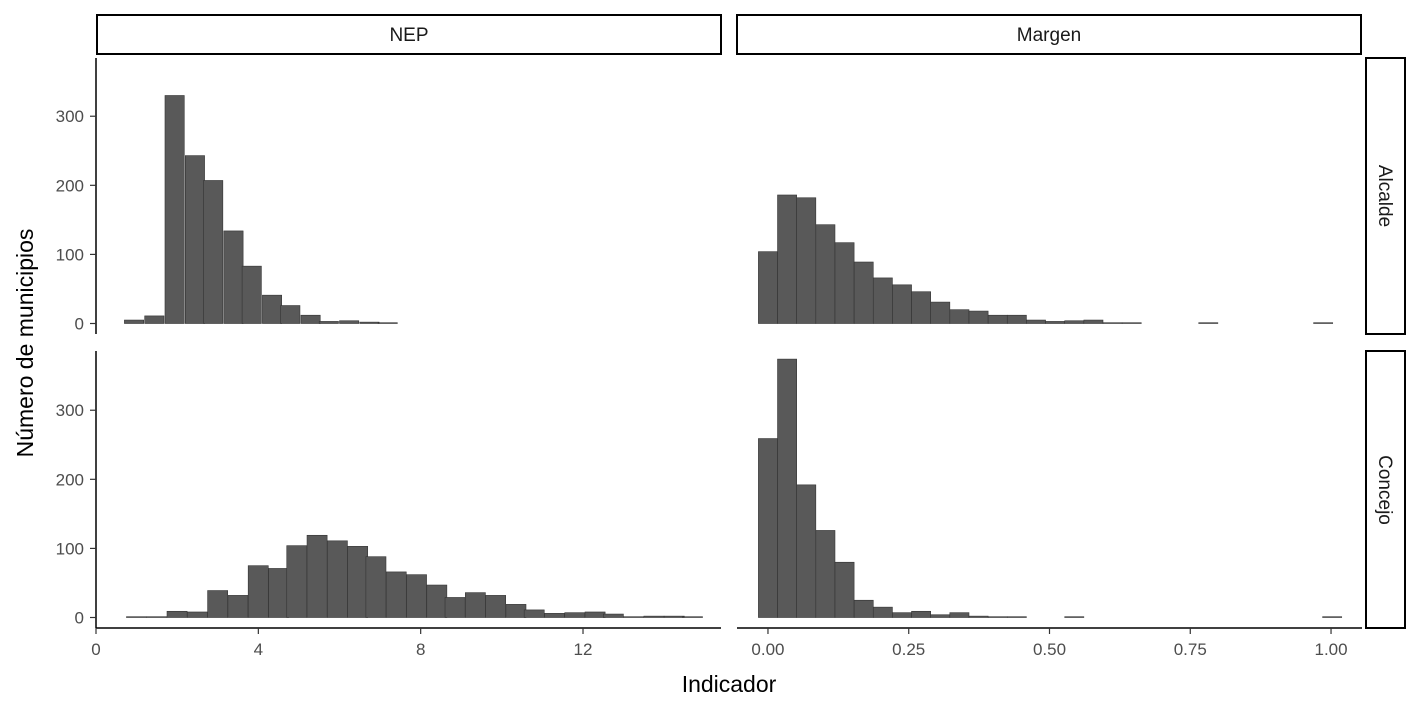  Describe the element at coordinates (1190, 649) in the screenshot. I see `x-tick-label: 0.75` at that location.